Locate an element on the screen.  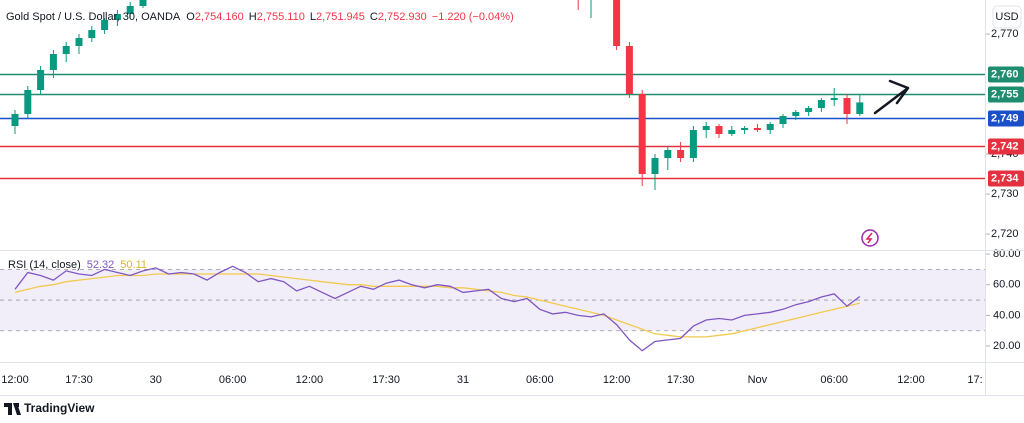
rsi-legend: RSI (14, close) 52.32 50.11 is located at coordinates (77, 265).